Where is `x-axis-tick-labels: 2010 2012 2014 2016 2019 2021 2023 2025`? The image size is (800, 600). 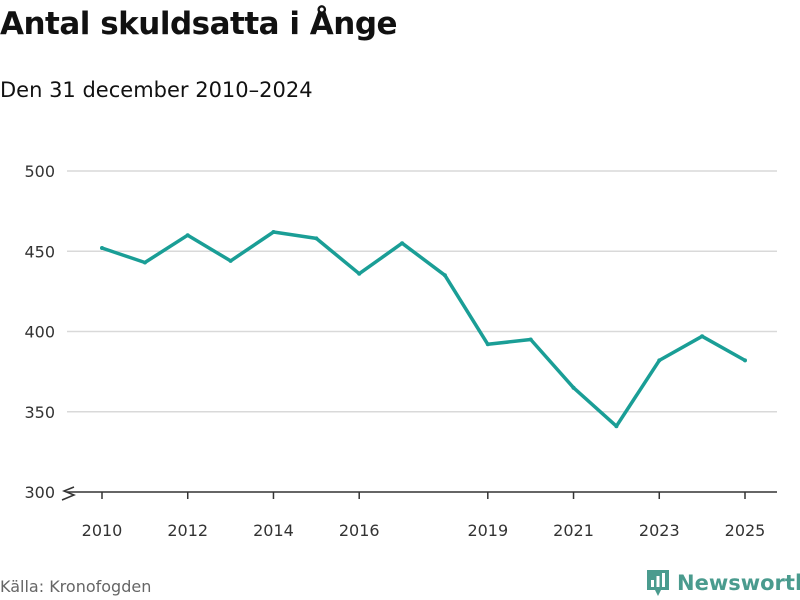 x-axis-tick-labels: 2010 2012 2014 2016 2019 2021 2023 2025 is located at coordinates (424, 530).